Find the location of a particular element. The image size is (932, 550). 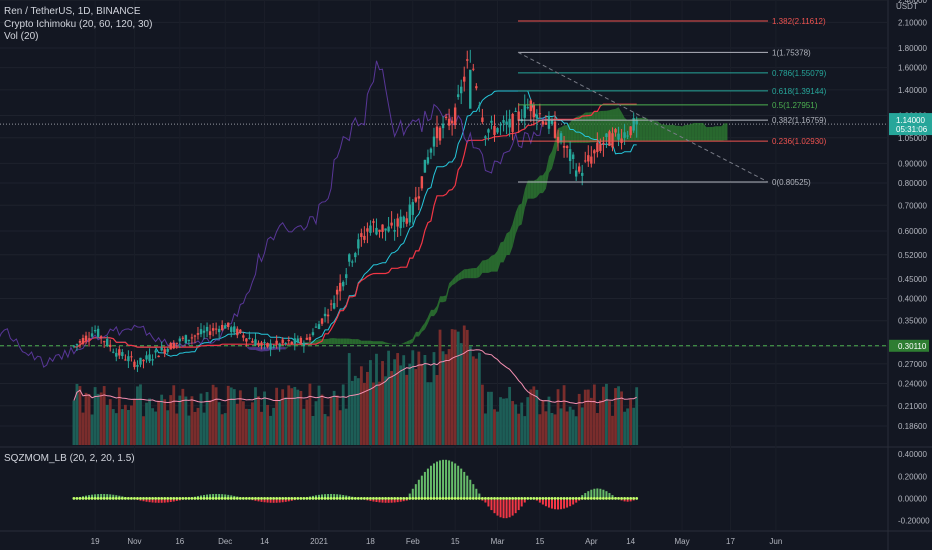

price-tick-label: 0.40000 is located at coordinates (912, 298).